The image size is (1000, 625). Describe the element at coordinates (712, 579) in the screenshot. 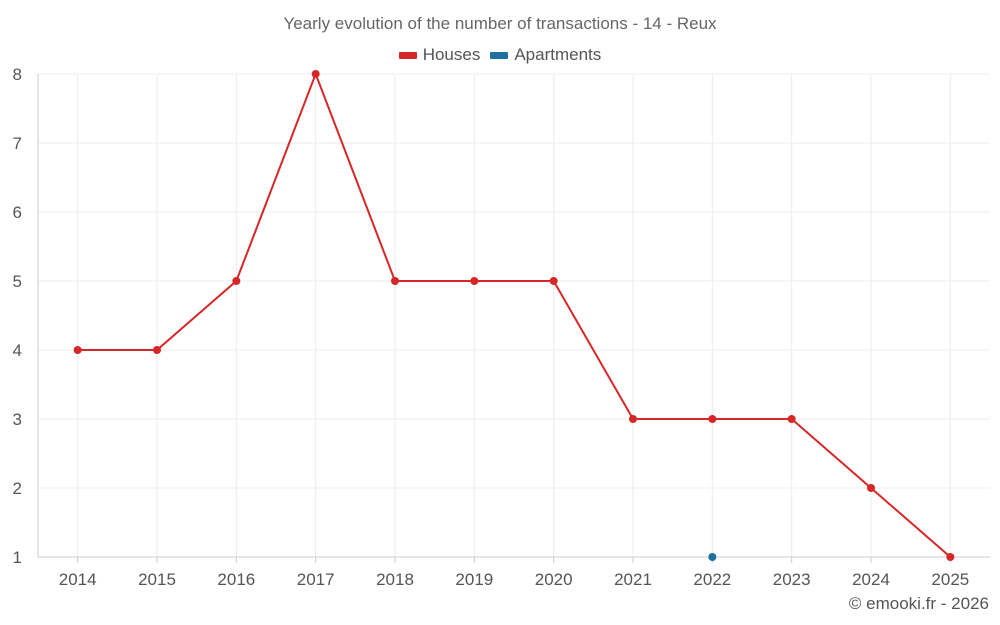

I see `x-tick-label: 2022` at that location.